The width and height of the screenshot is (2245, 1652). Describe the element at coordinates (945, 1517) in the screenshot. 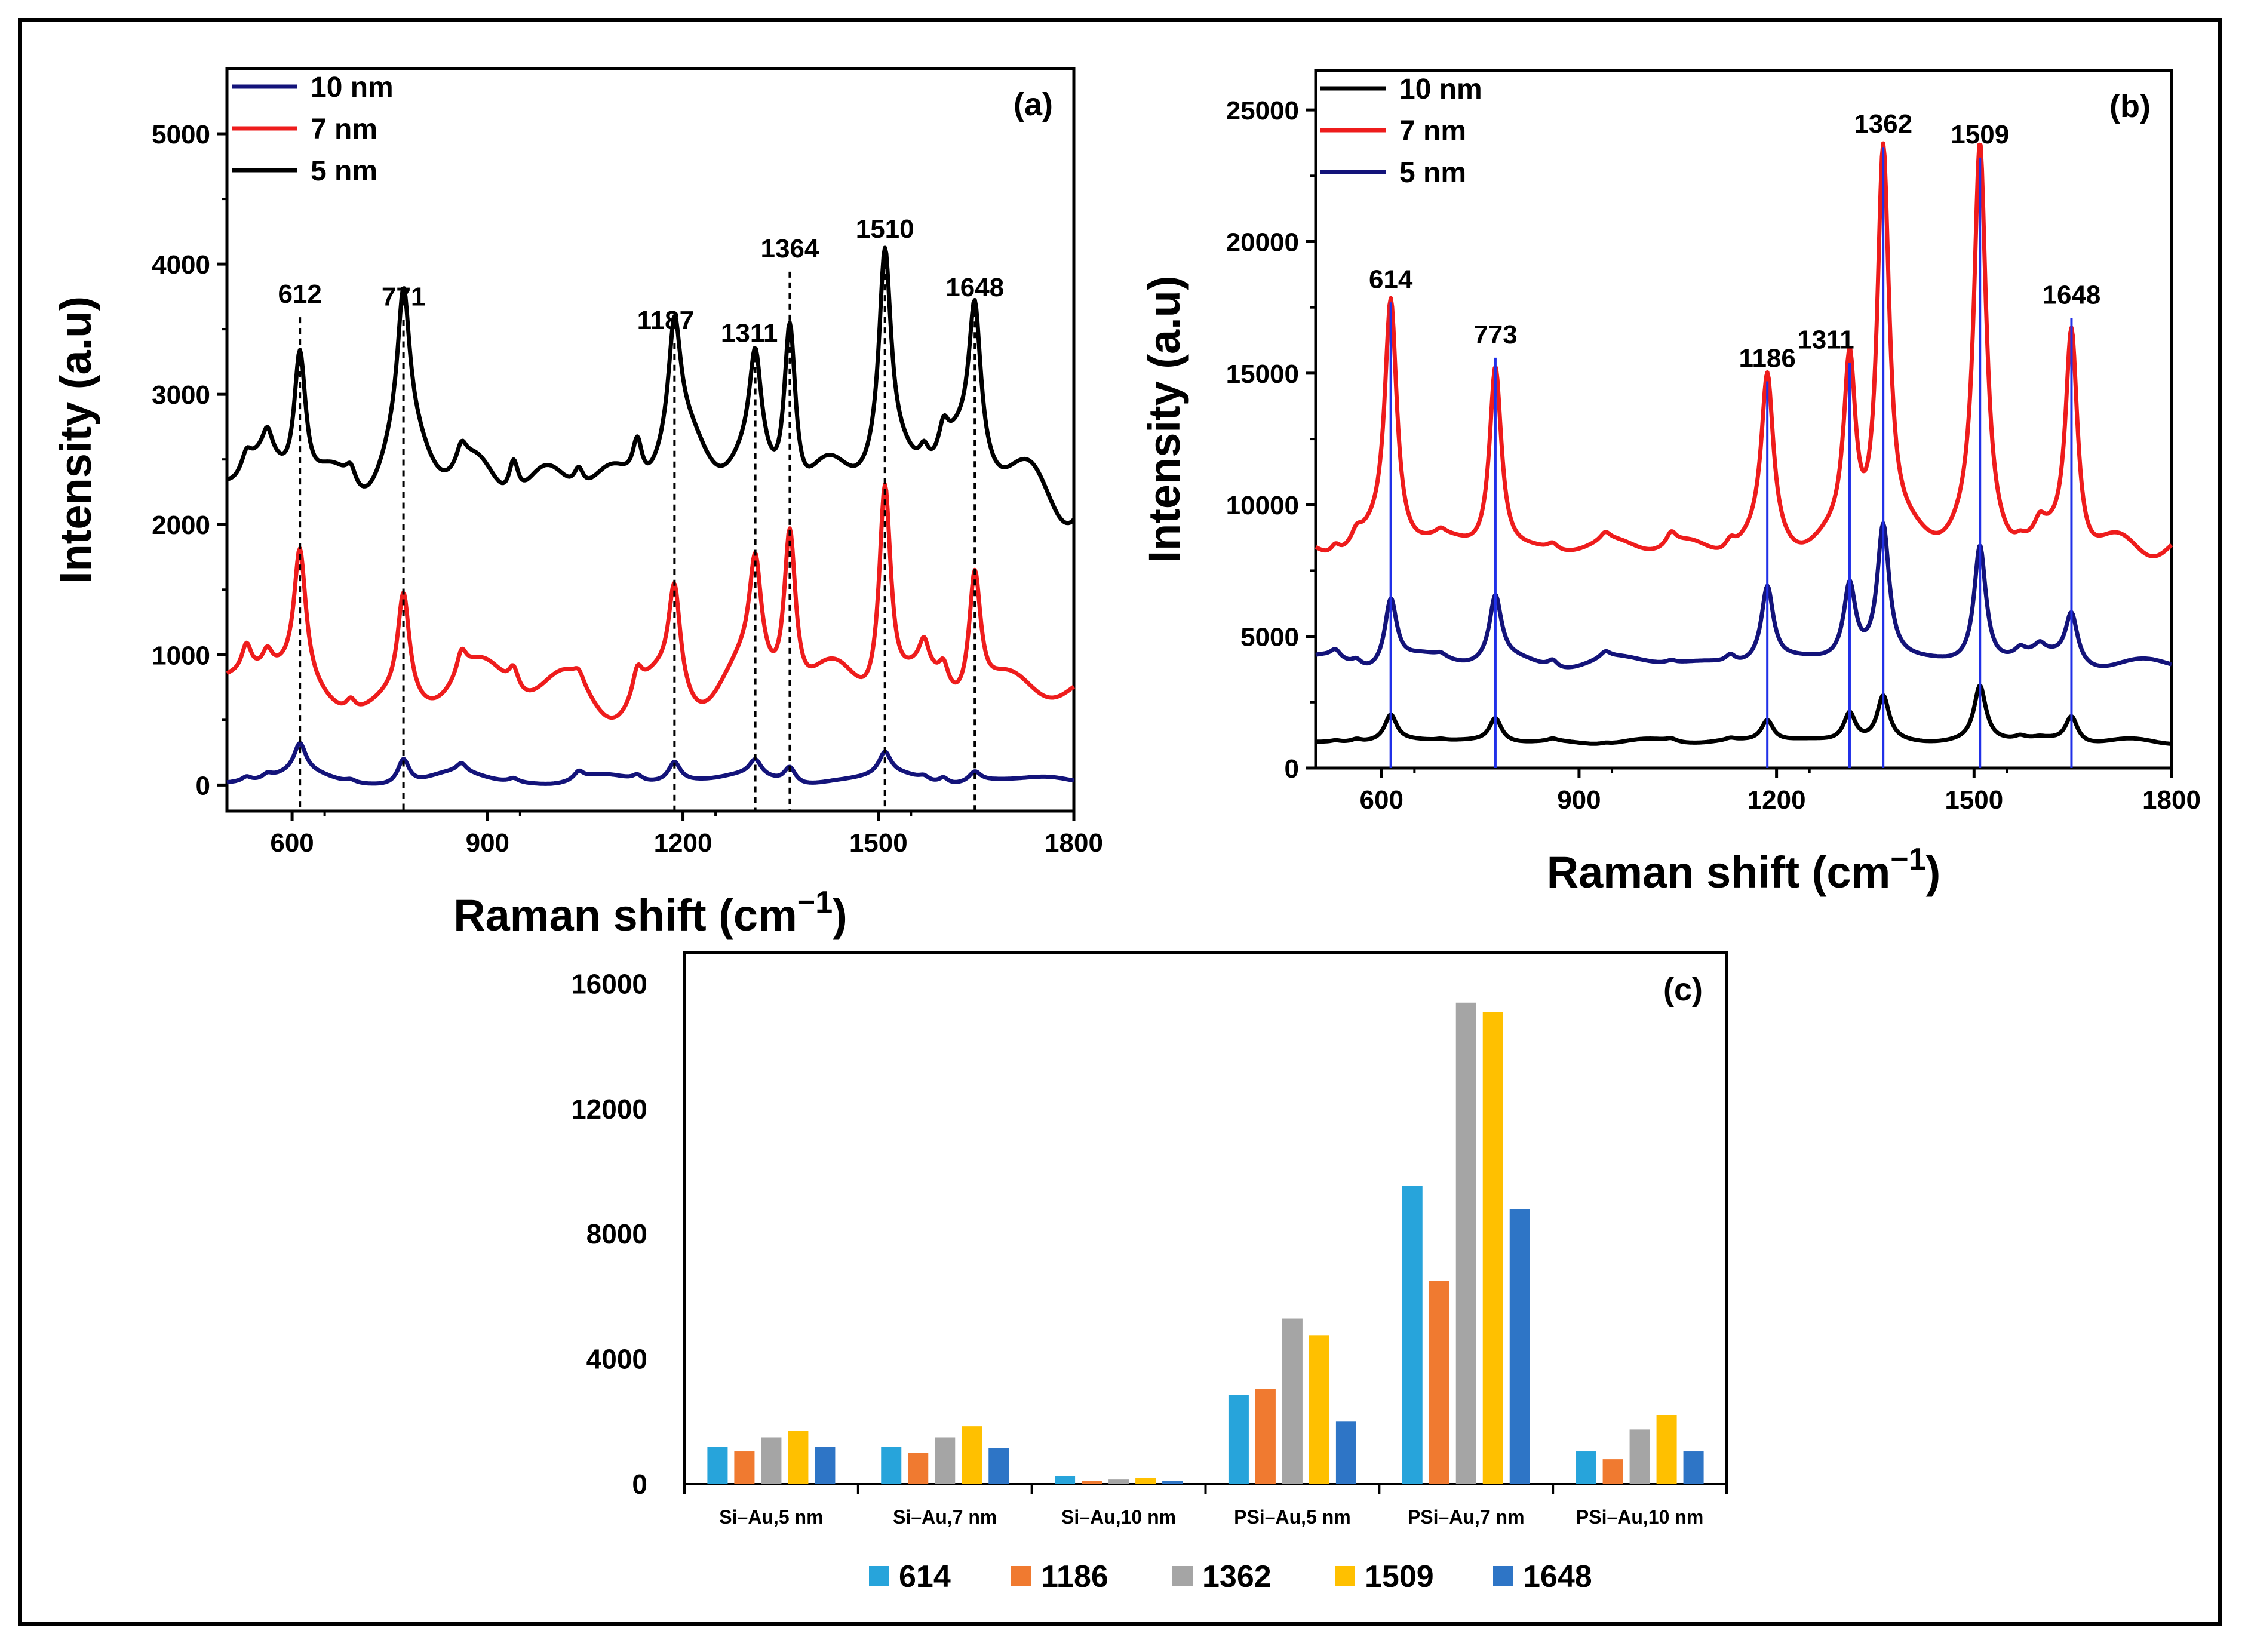

I see `x-category-label: Si–Au,7 nm` at that location.